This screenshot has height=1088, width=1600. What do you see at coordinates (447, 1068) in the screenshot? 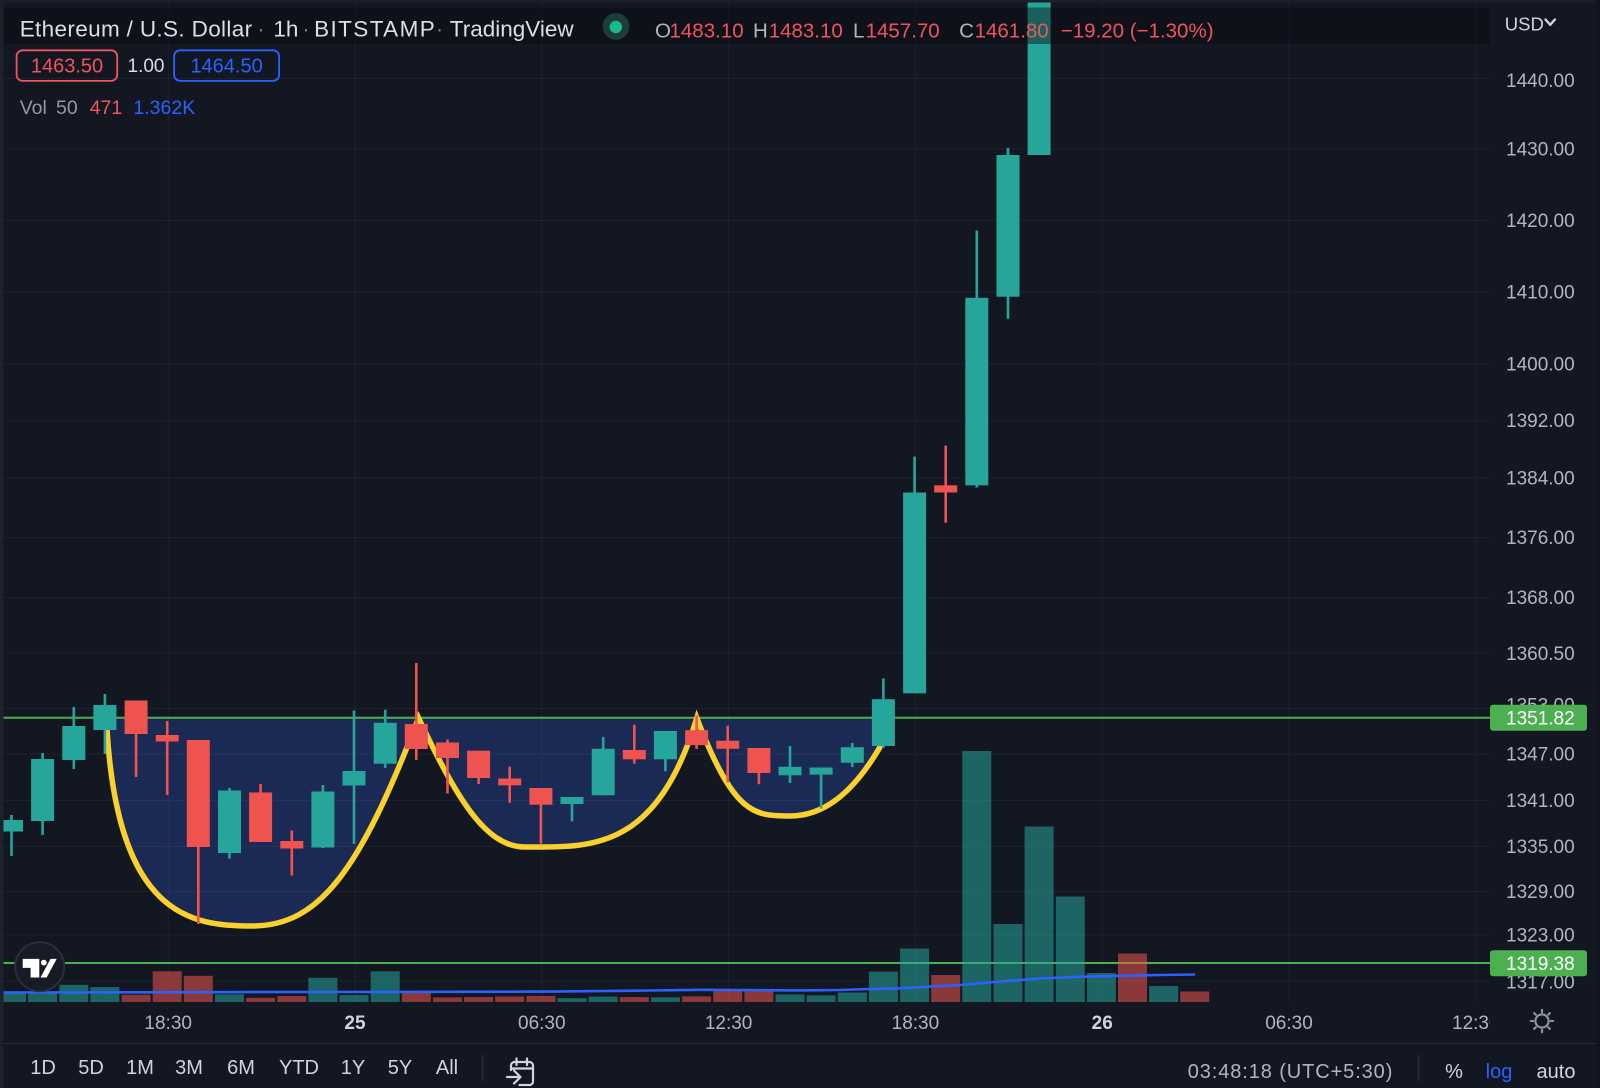
I see `svg-text: All` at bounding box center [447, 1068].